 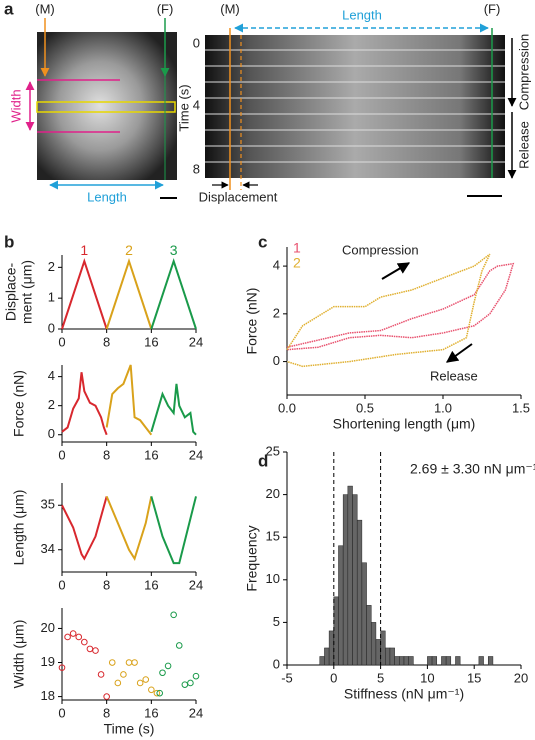 I want to click on time-lines, so click(x=355, y=106).